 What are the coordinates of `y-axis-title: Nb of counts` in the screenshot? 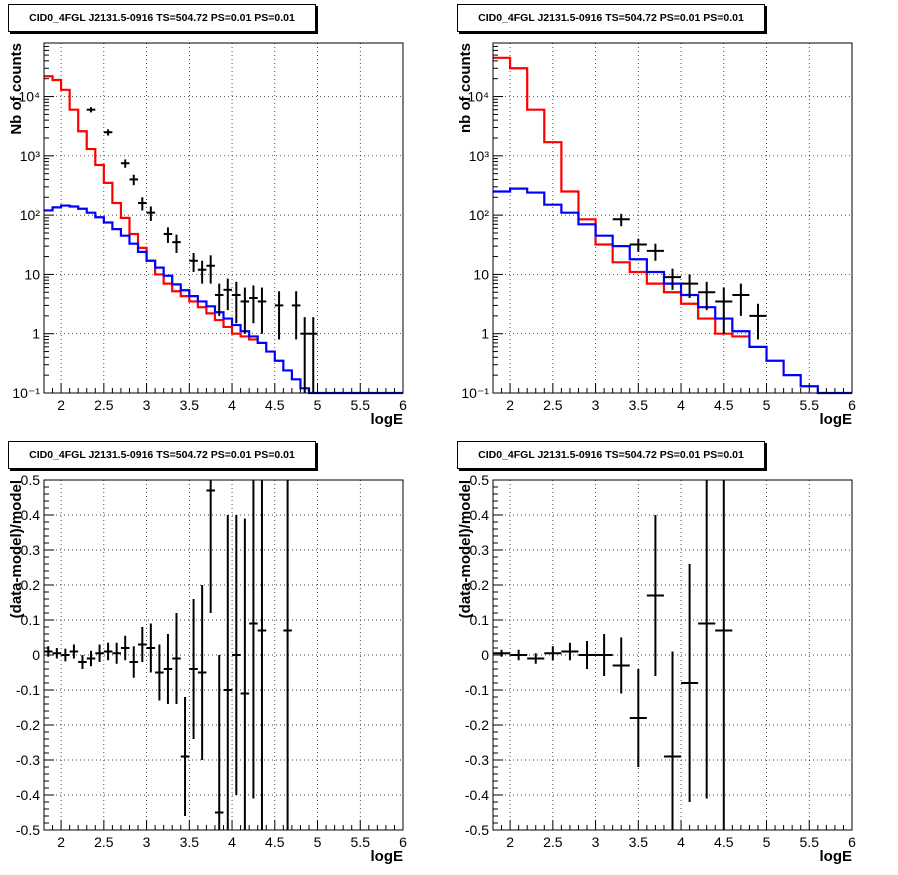 It's located at (16, 89).